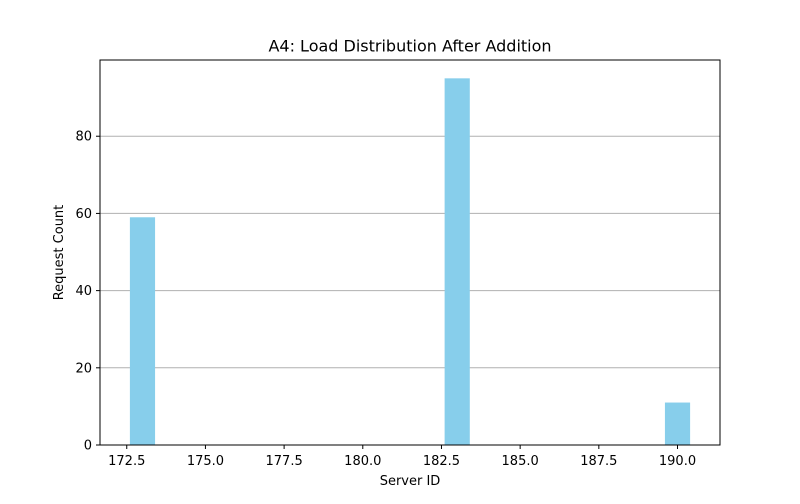  What do you see at coordinates (441, 461) in the screenshot?
I see `x-tick-label: 182.5` at bounding box center [441, 461].